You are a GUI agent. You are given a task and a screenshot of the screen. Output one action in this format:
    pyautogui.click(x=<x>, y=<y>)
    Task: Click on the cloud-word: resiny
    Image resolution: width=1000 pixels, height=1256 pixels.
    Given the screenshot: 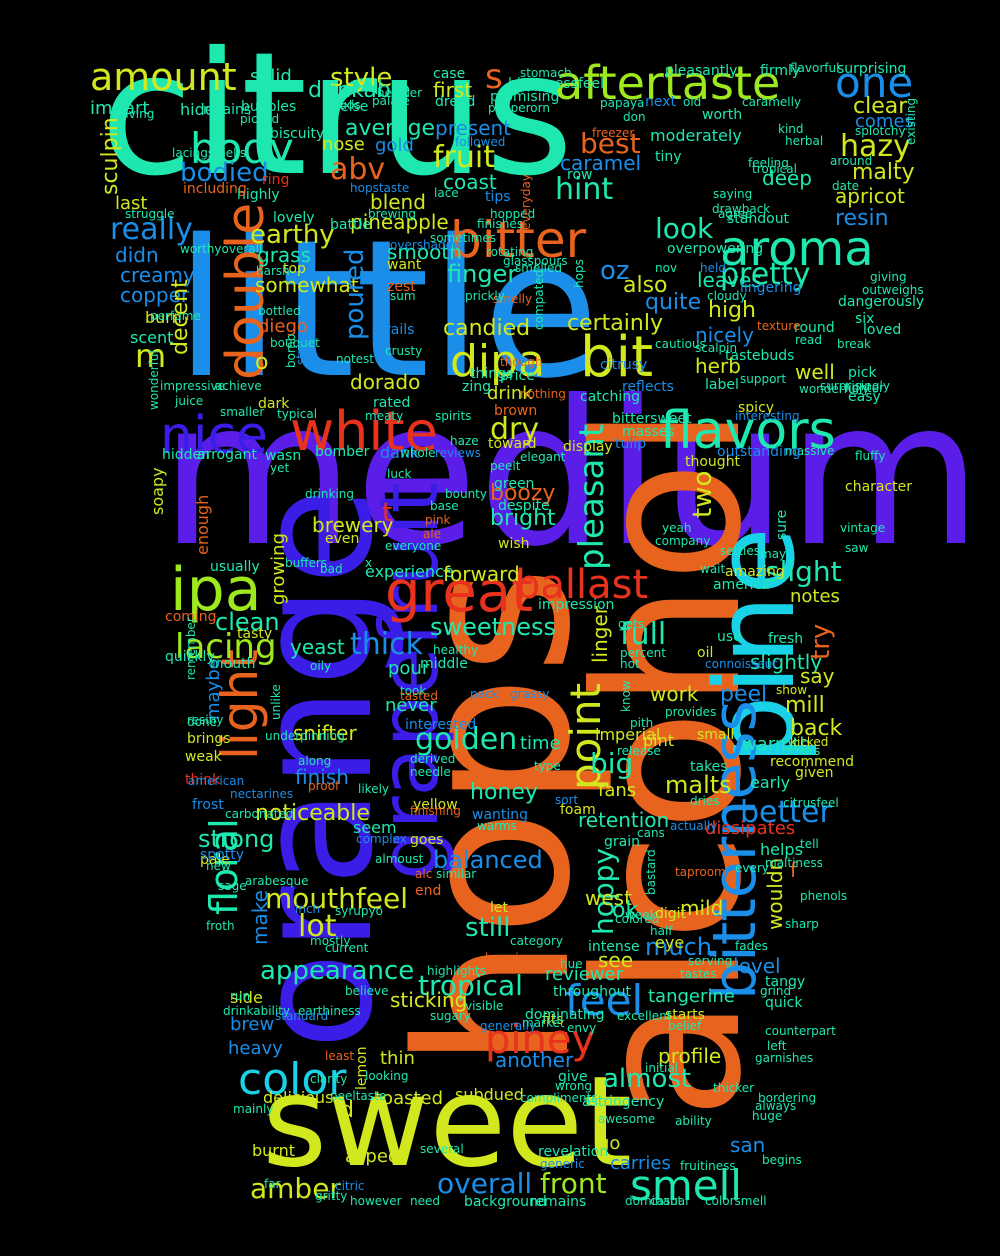 What is the action you would take?
    pyautogui.click(x=205, y=720)
    